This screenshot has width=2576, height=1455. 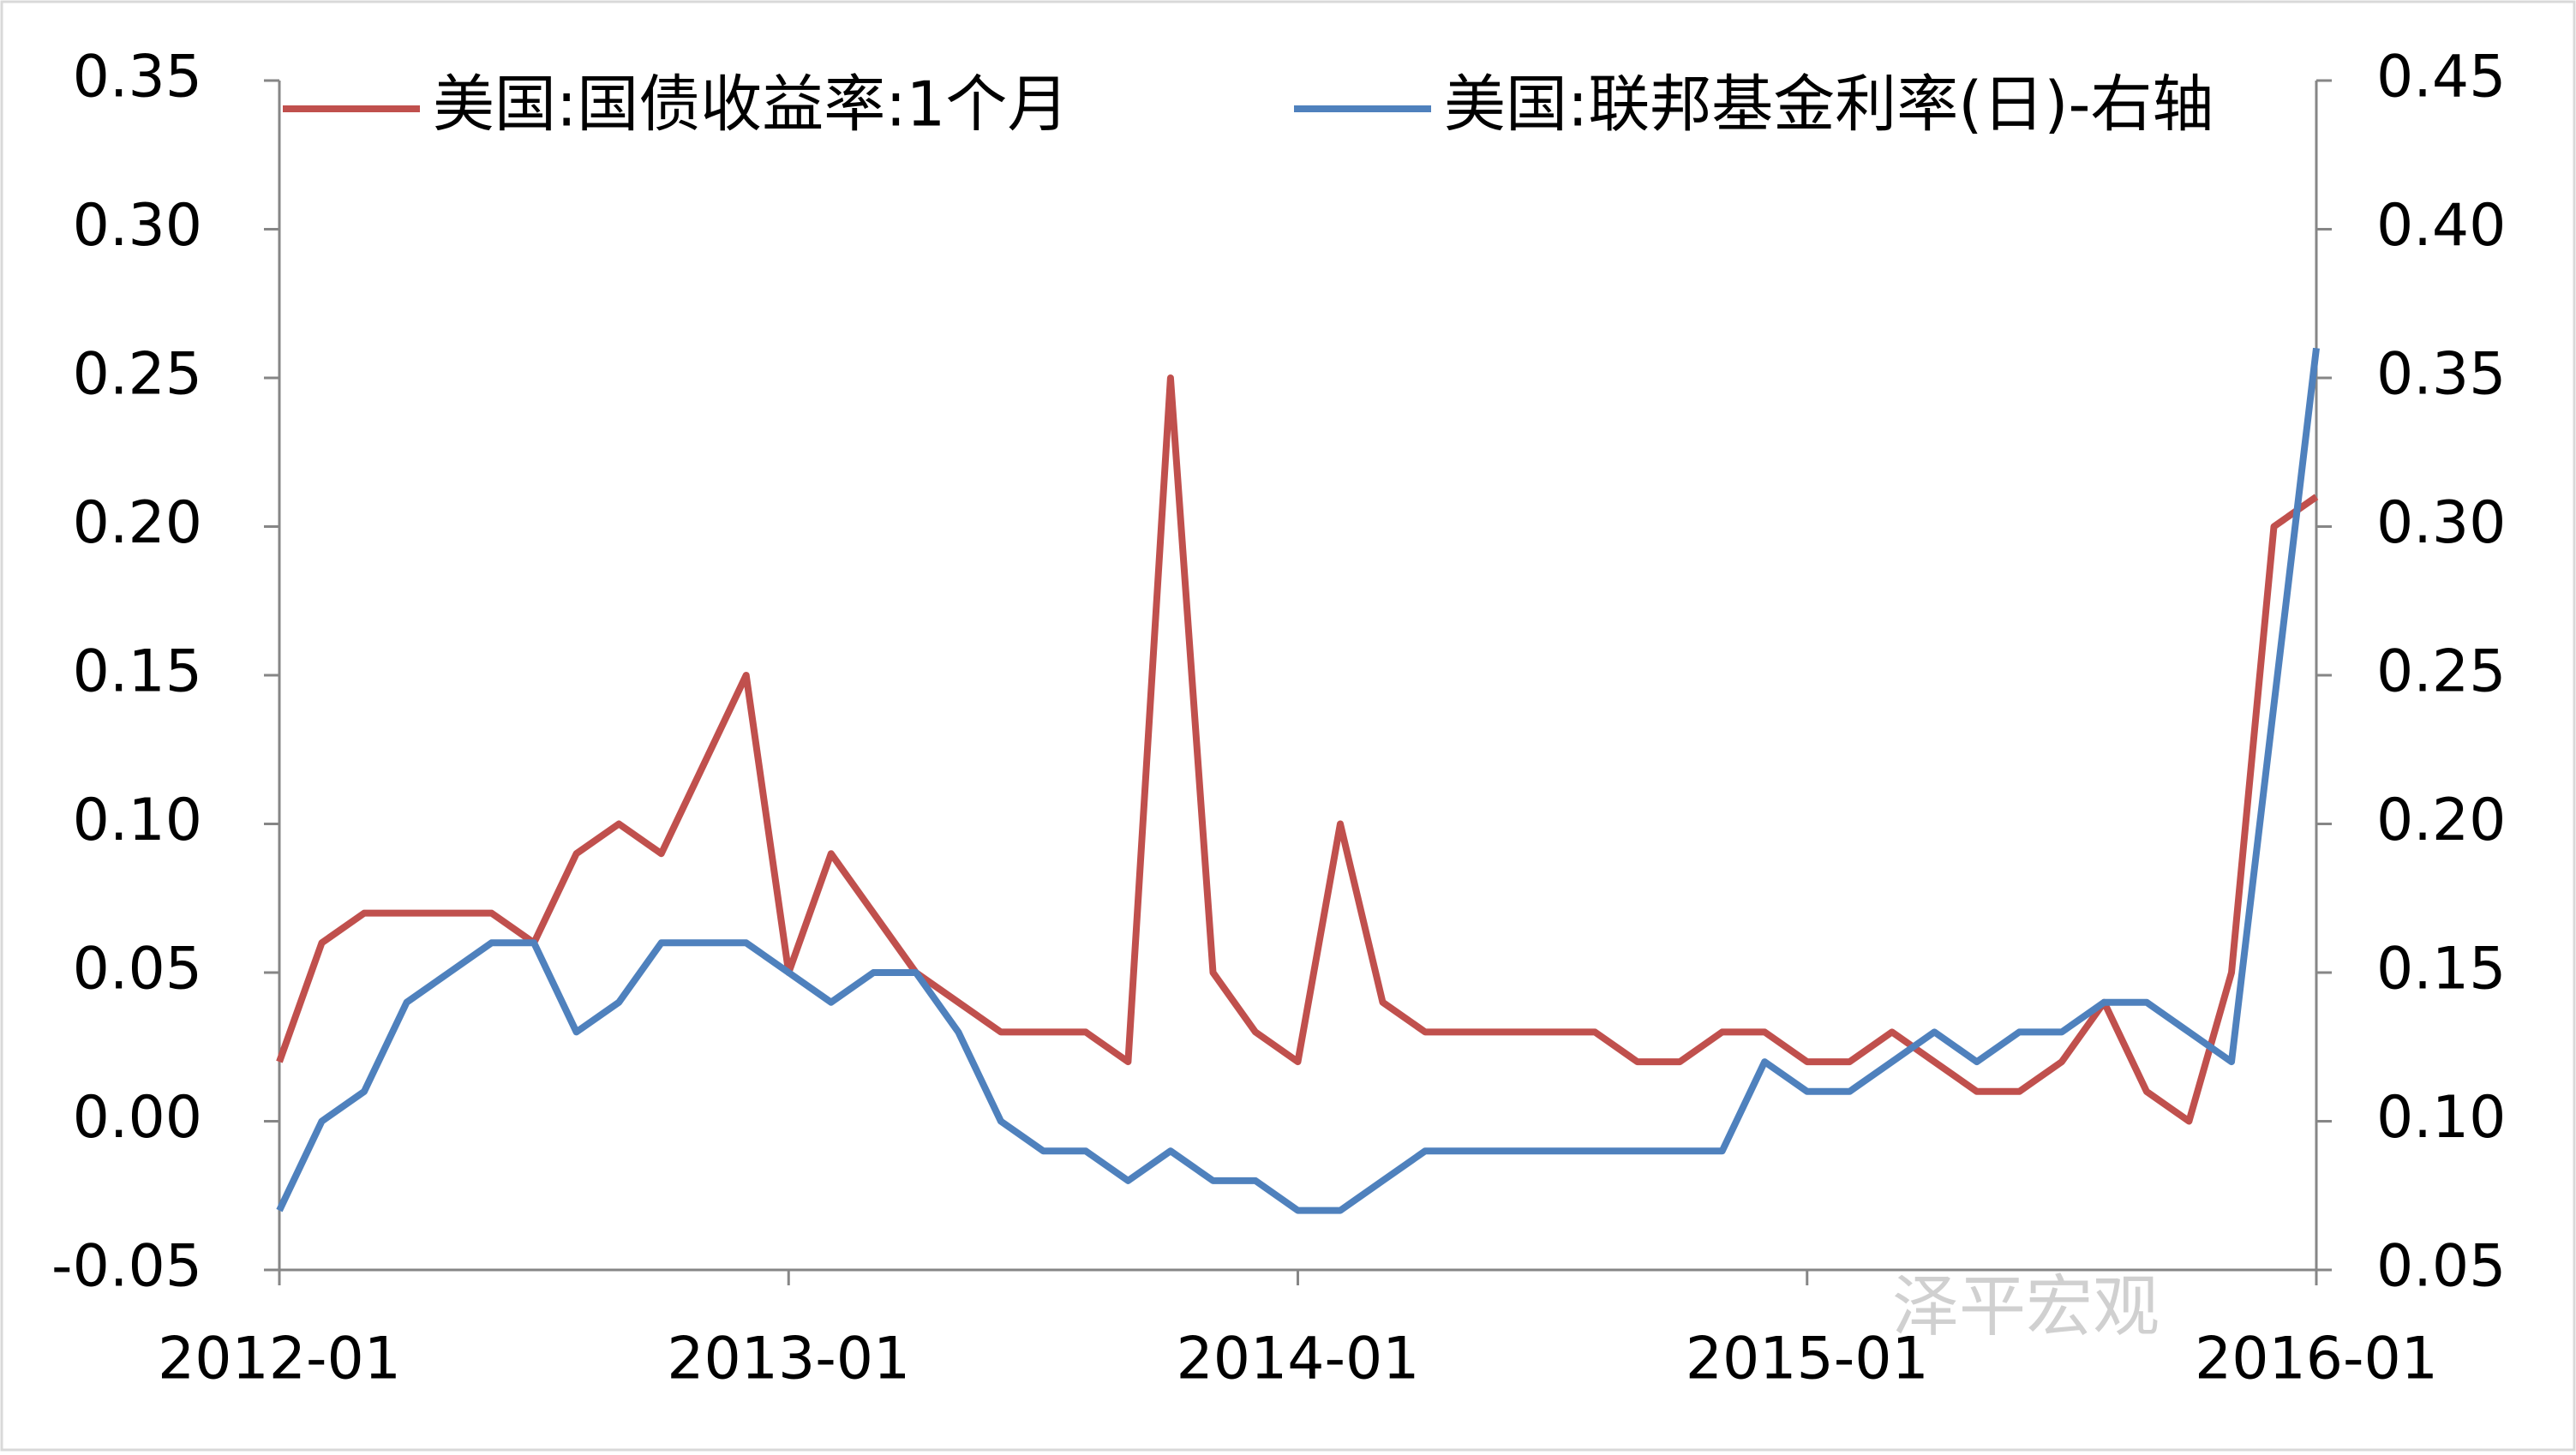 What do you see at coordinates (2441, 969) in the screenshot?
I see `y2-tick-label: 0.15` at bounding box center [2441, 969].